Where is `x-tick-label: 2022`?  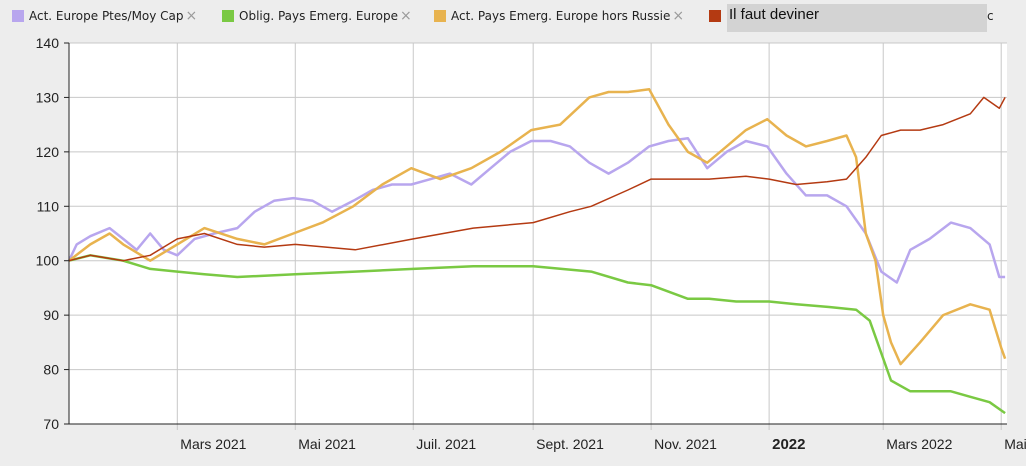 x-tick-label: 2022 is located at coordinates (788, 444).